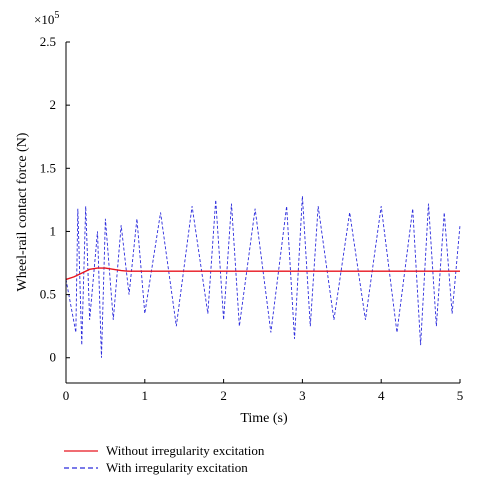 This screenshot has width=481, height=500. What do you see at coordinates (223, 395) in the screenshot?
I see `x-tick-label: 2` at bounding box center [223, 395].